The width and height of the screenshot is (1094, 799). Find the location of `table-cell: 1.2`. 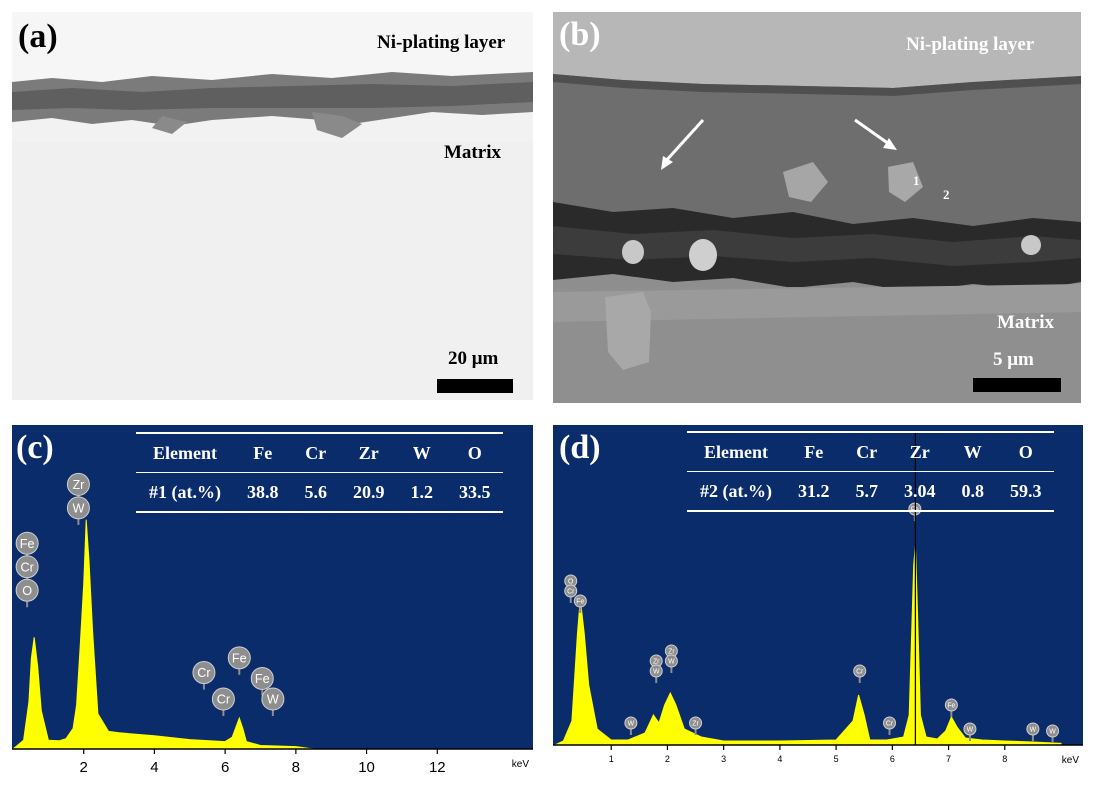

table-cell: 1.2 is located at coordinates (421, 492).